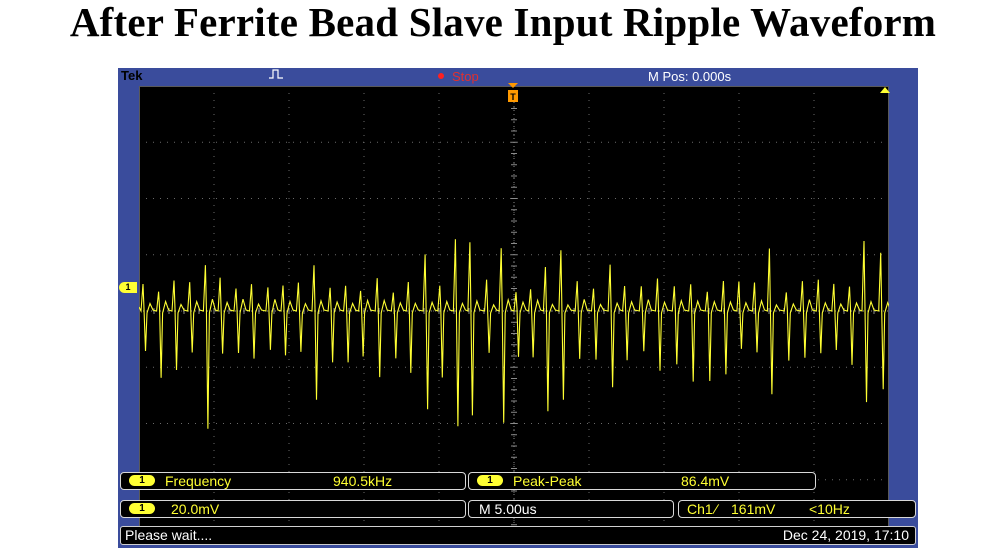 The width and height of the screenshot is (1006, 556). Describe the element at coordinates (363, 481) in the screenshot. I see `measurement-value: 940.5kHz` at that location.